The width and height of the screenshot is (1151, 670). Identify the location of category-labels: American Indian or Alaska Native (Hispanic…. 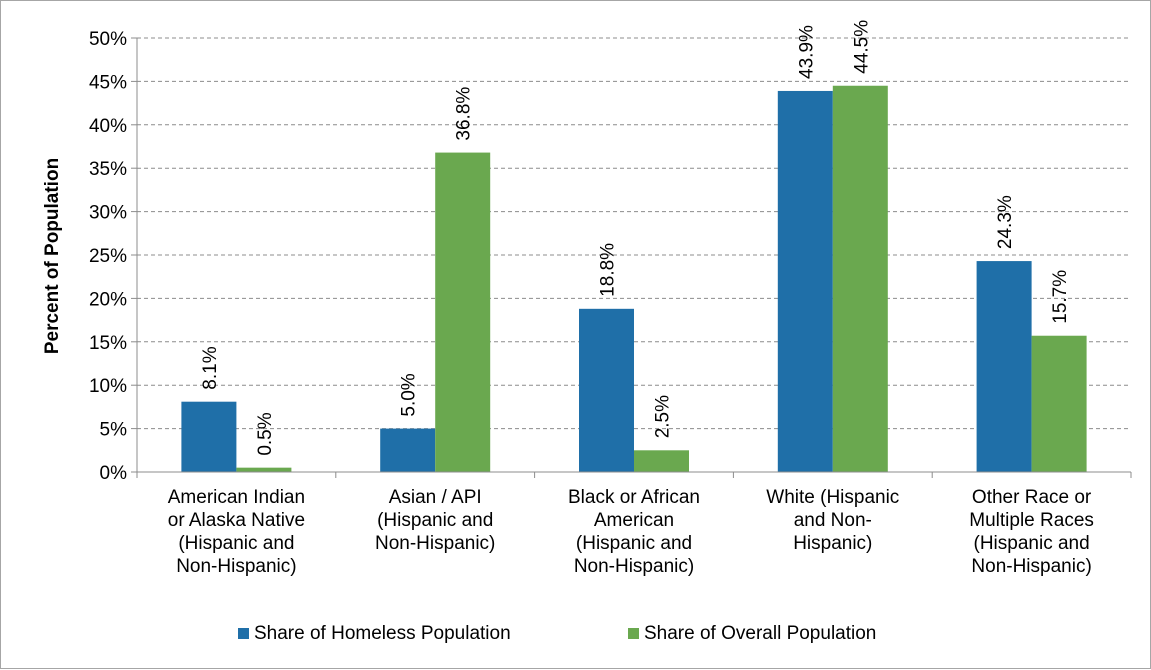
(631, 532).